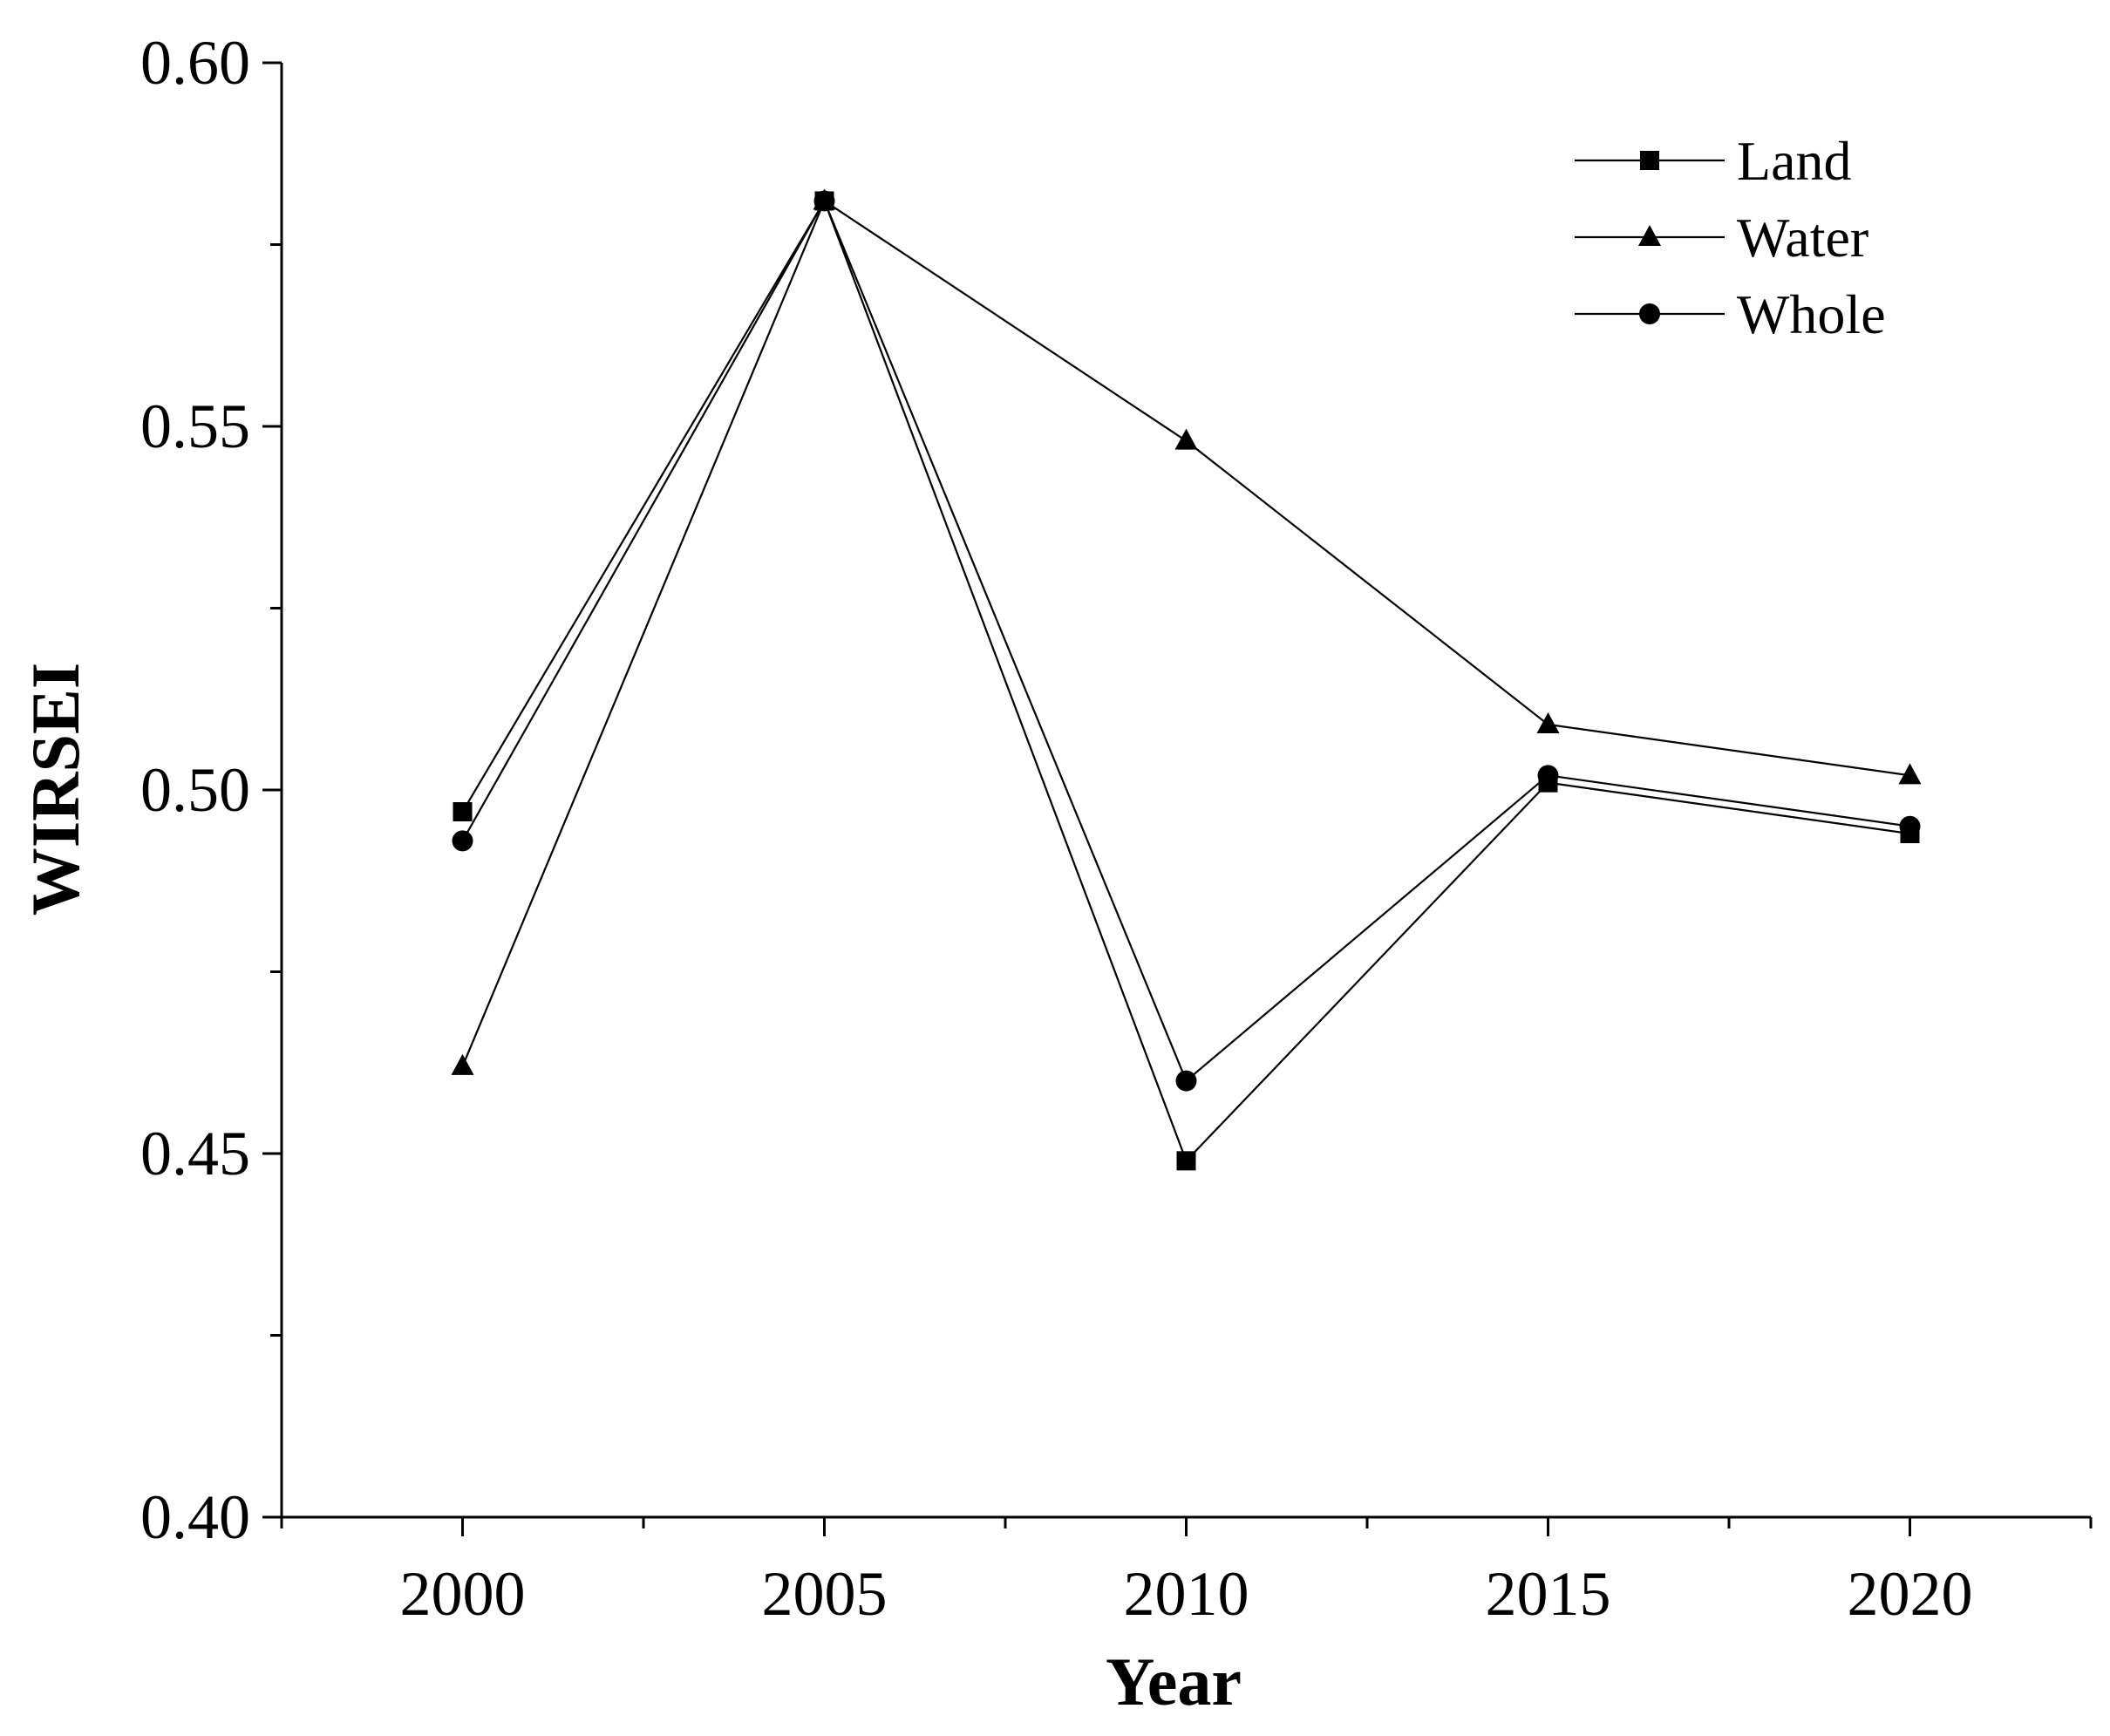 The height and width of the screenshot is (1736, 2110). I want to click on y-tick-label: 0.50, so click(195, 790).